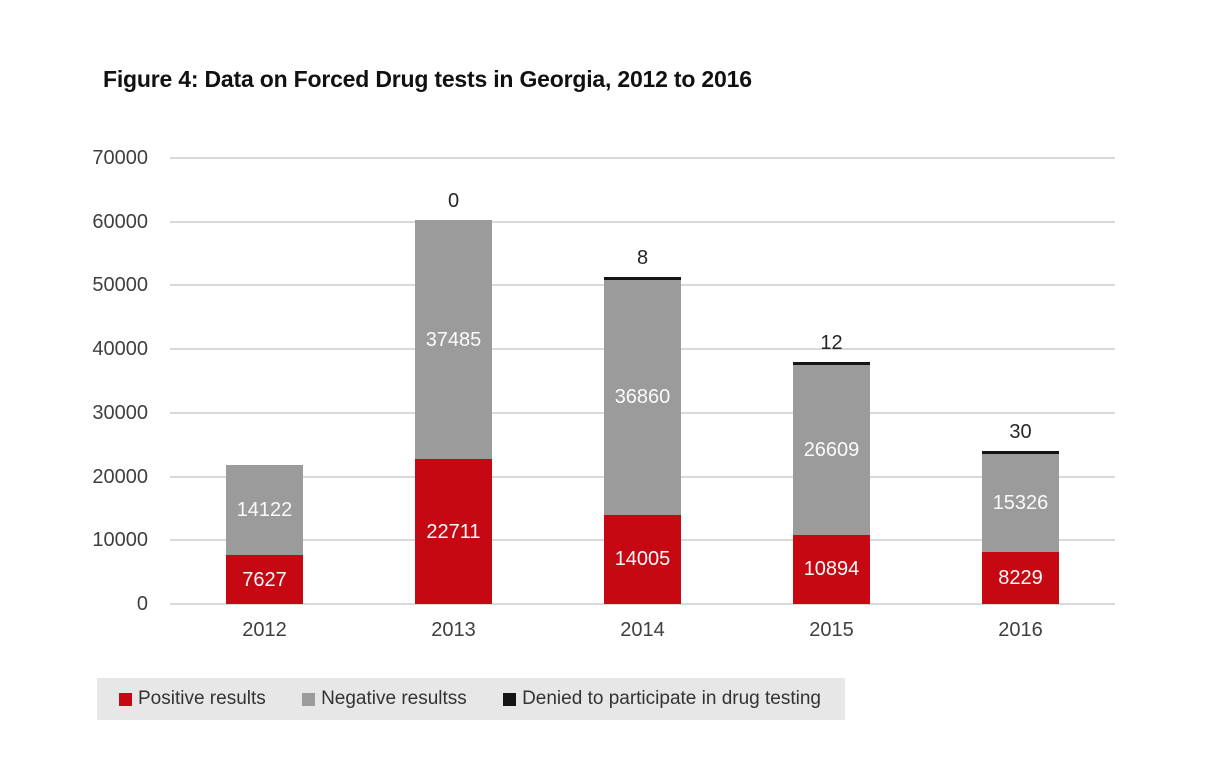  What do you see at coordinates (142, 604) in the screenshot?
I see `y-axis-tick-label: 0` at bounding box center [142, 604].